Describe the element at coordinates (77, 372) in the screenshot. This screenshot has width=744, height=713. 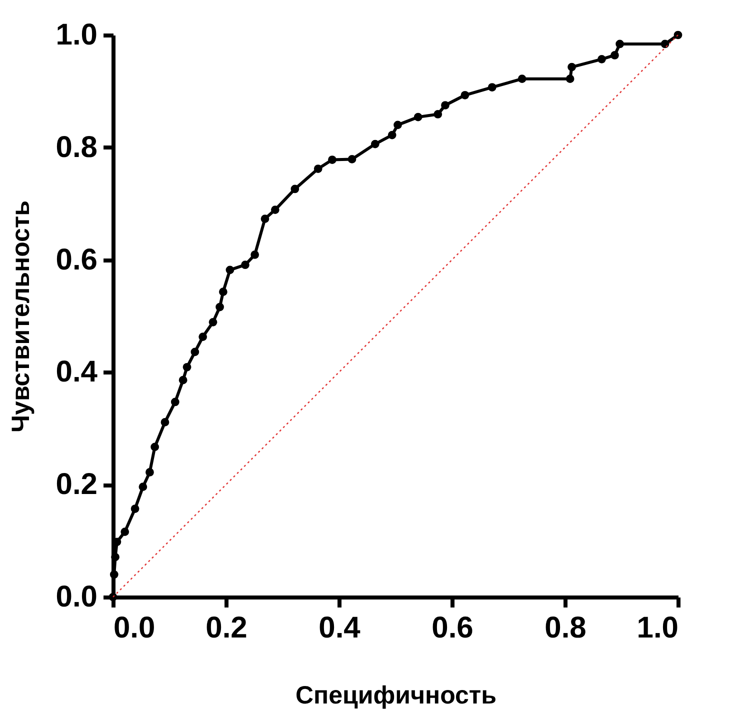
I see `y-tick-label: 0.4` at that location.